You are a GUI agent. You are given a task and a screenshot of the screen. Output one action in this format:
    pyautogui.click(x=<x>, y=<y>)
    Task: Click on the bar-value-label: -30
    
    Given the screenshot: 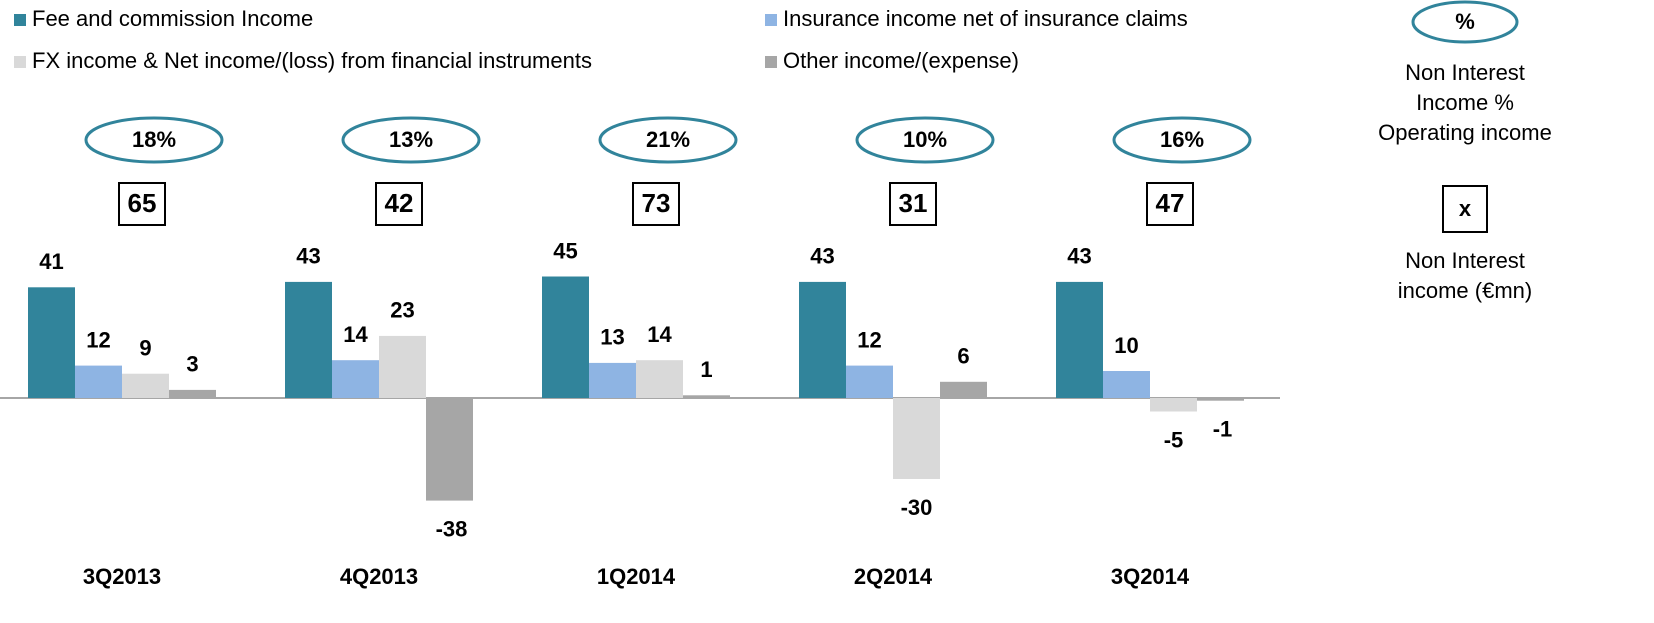 What is the action you would take?
    pyautogui.click(x=917, y=507)
    